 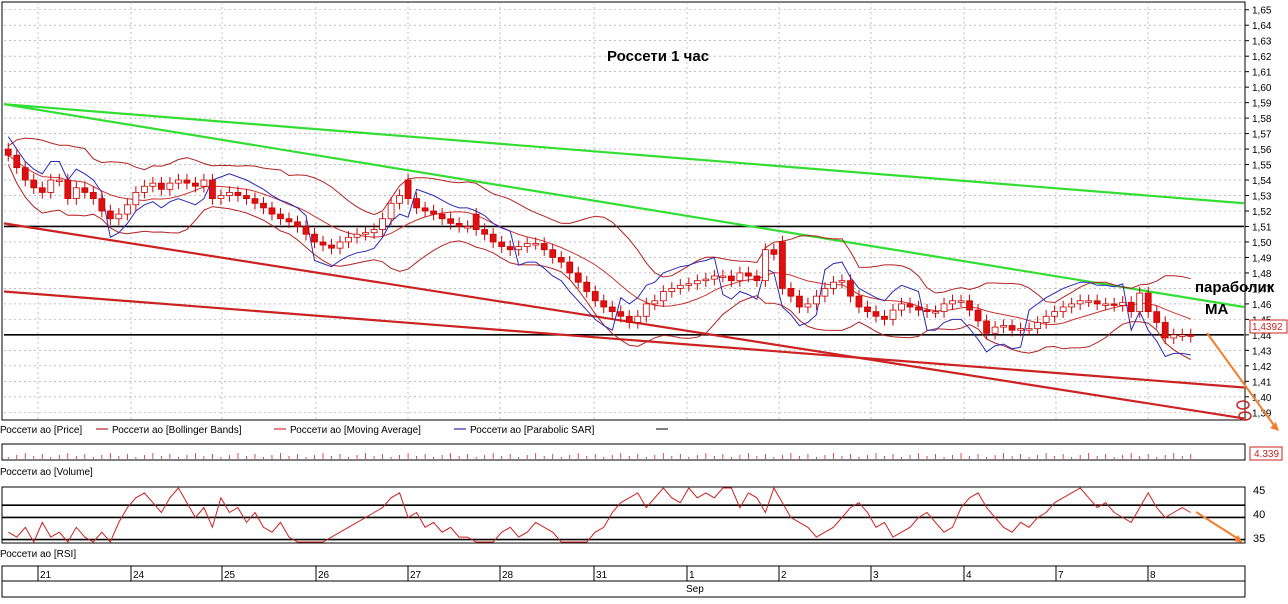 I want to click on x-tick-label: 21, so click(x=46, y=575).